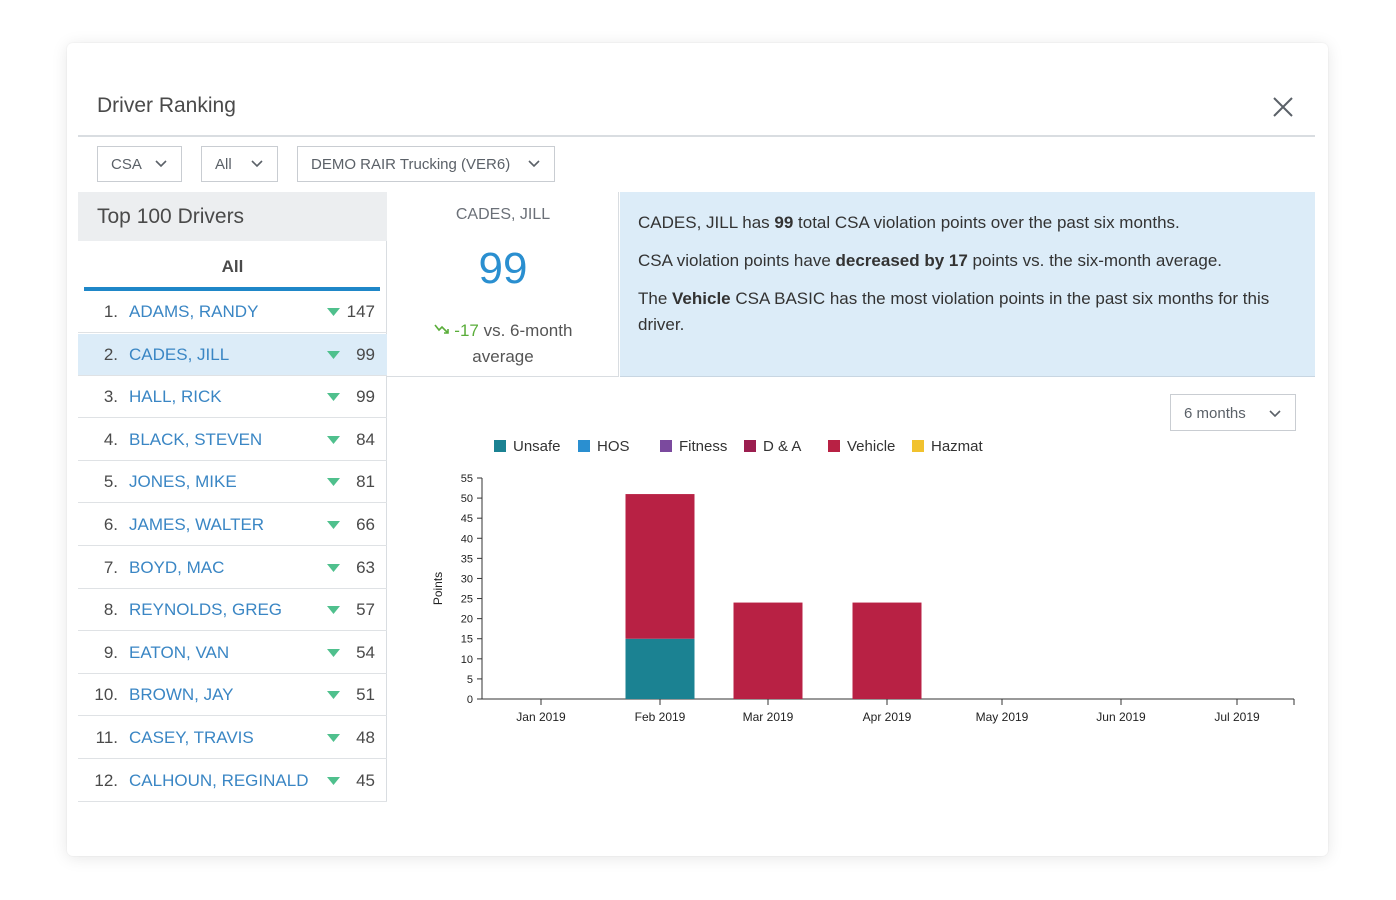 The height and width of the screenshot is (900, 1396). Describe the element at coordinates (183, 482) in the screenshot. I see `driver-name-link: JONES, MIKE` at that location.